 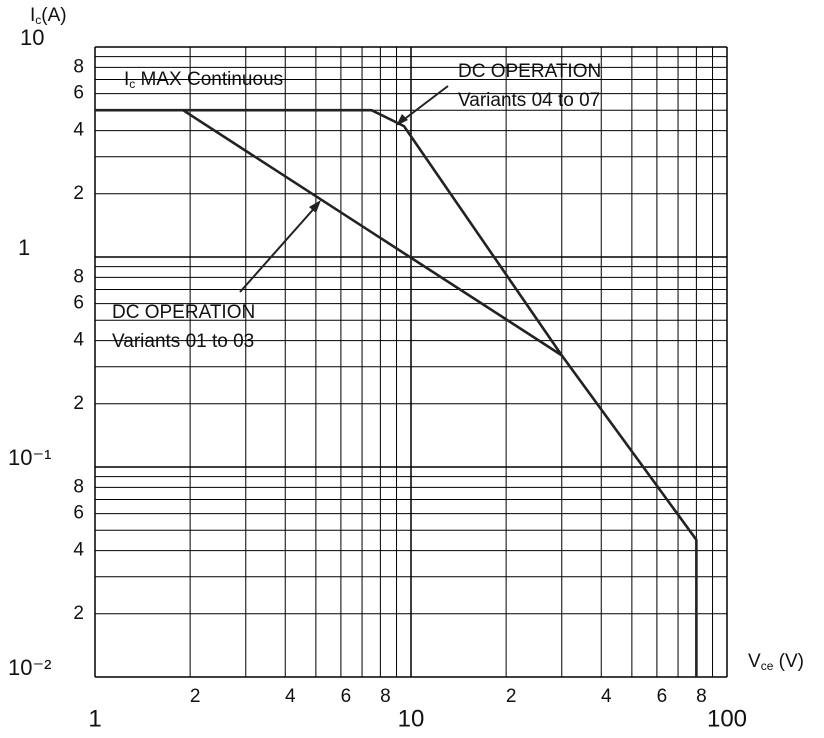 What do you see at coordinates (203, 80) in the screenshot?
I see `annotation: Ic MAX Continuous` at bounding box center [203, 80].